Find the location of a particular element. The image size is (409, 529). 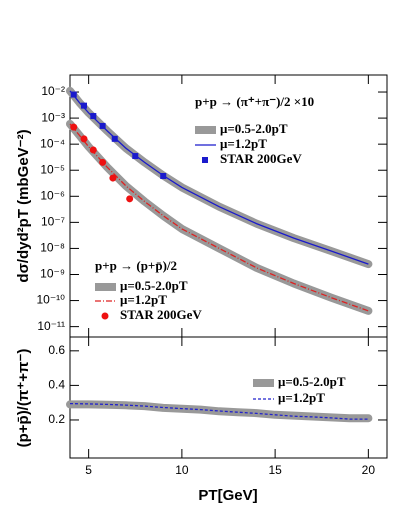

y-tick-label: 10⁻⁵ is located at coordinates (52, 169).